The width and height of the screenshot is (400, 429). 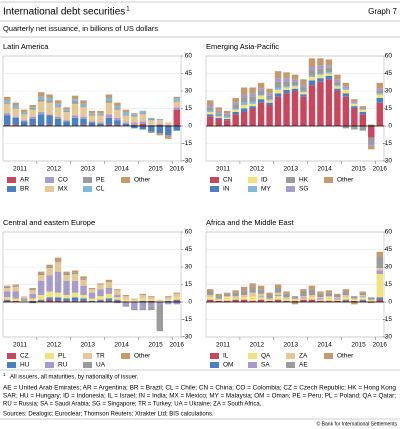 What do you see at coordinates (190, 126) in the screenshot?
I see `y-tick-label: 0` at bounding box center [190, 126].